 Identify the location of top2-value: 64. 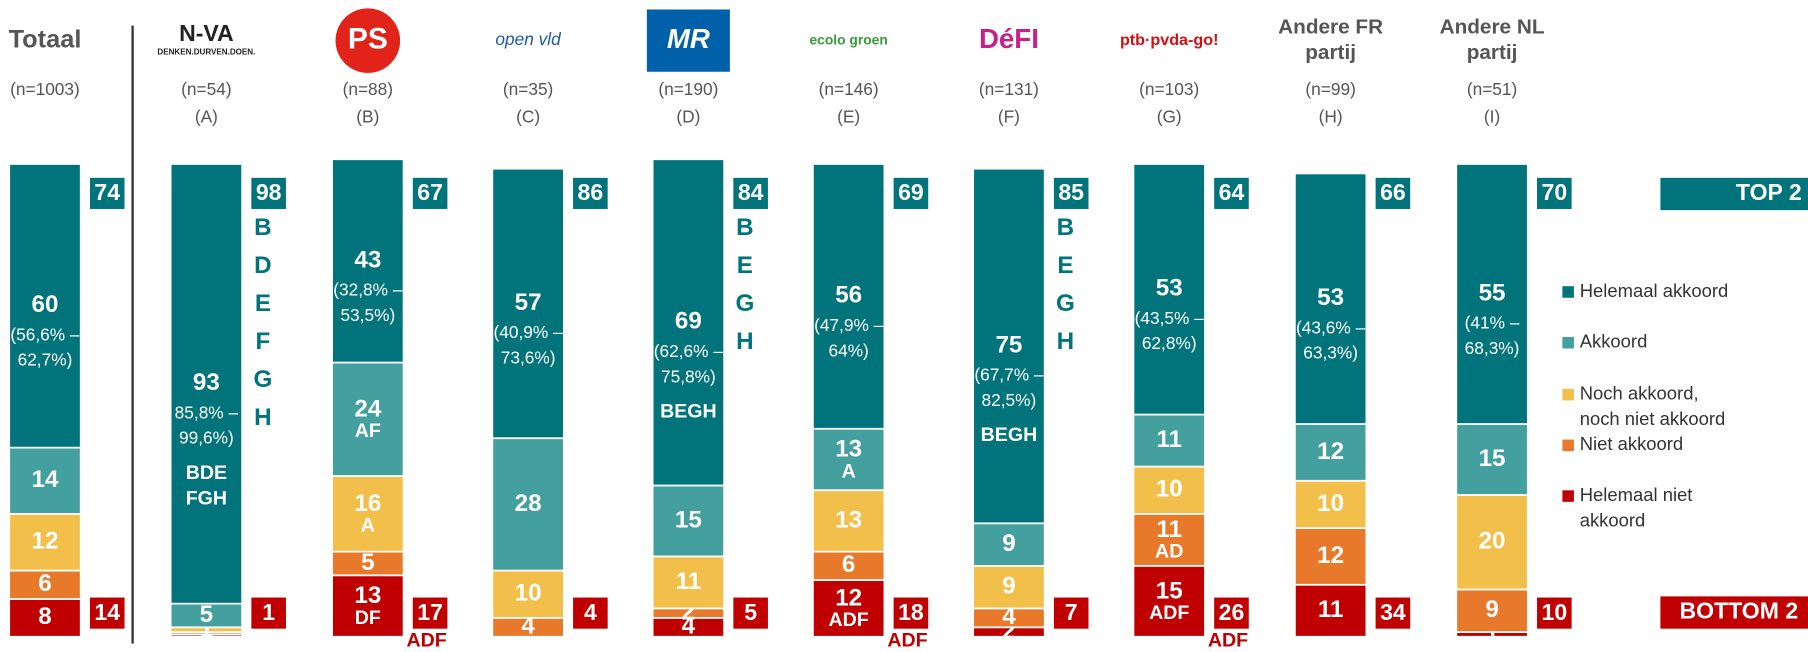
(1232, 192).